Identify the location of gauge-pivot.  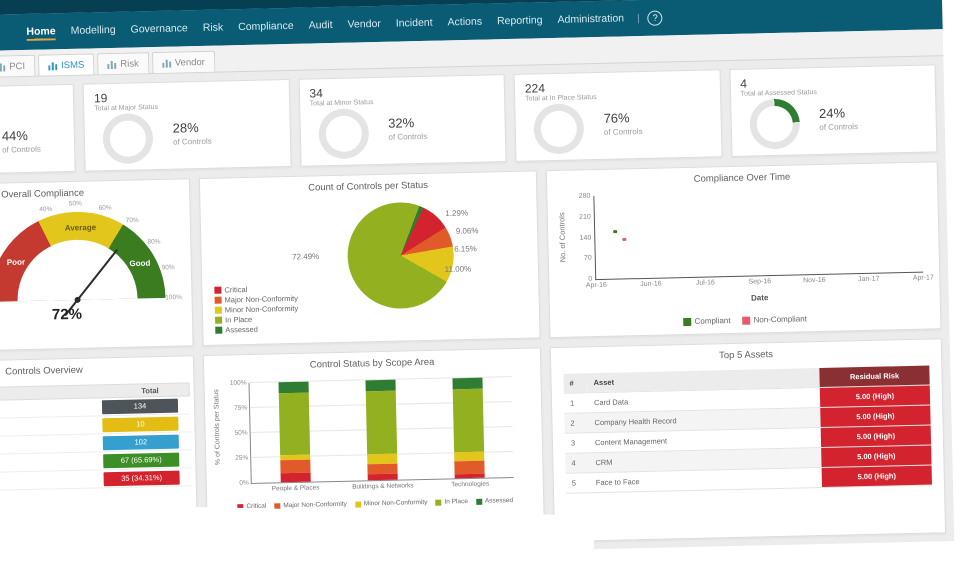
(78, 300).